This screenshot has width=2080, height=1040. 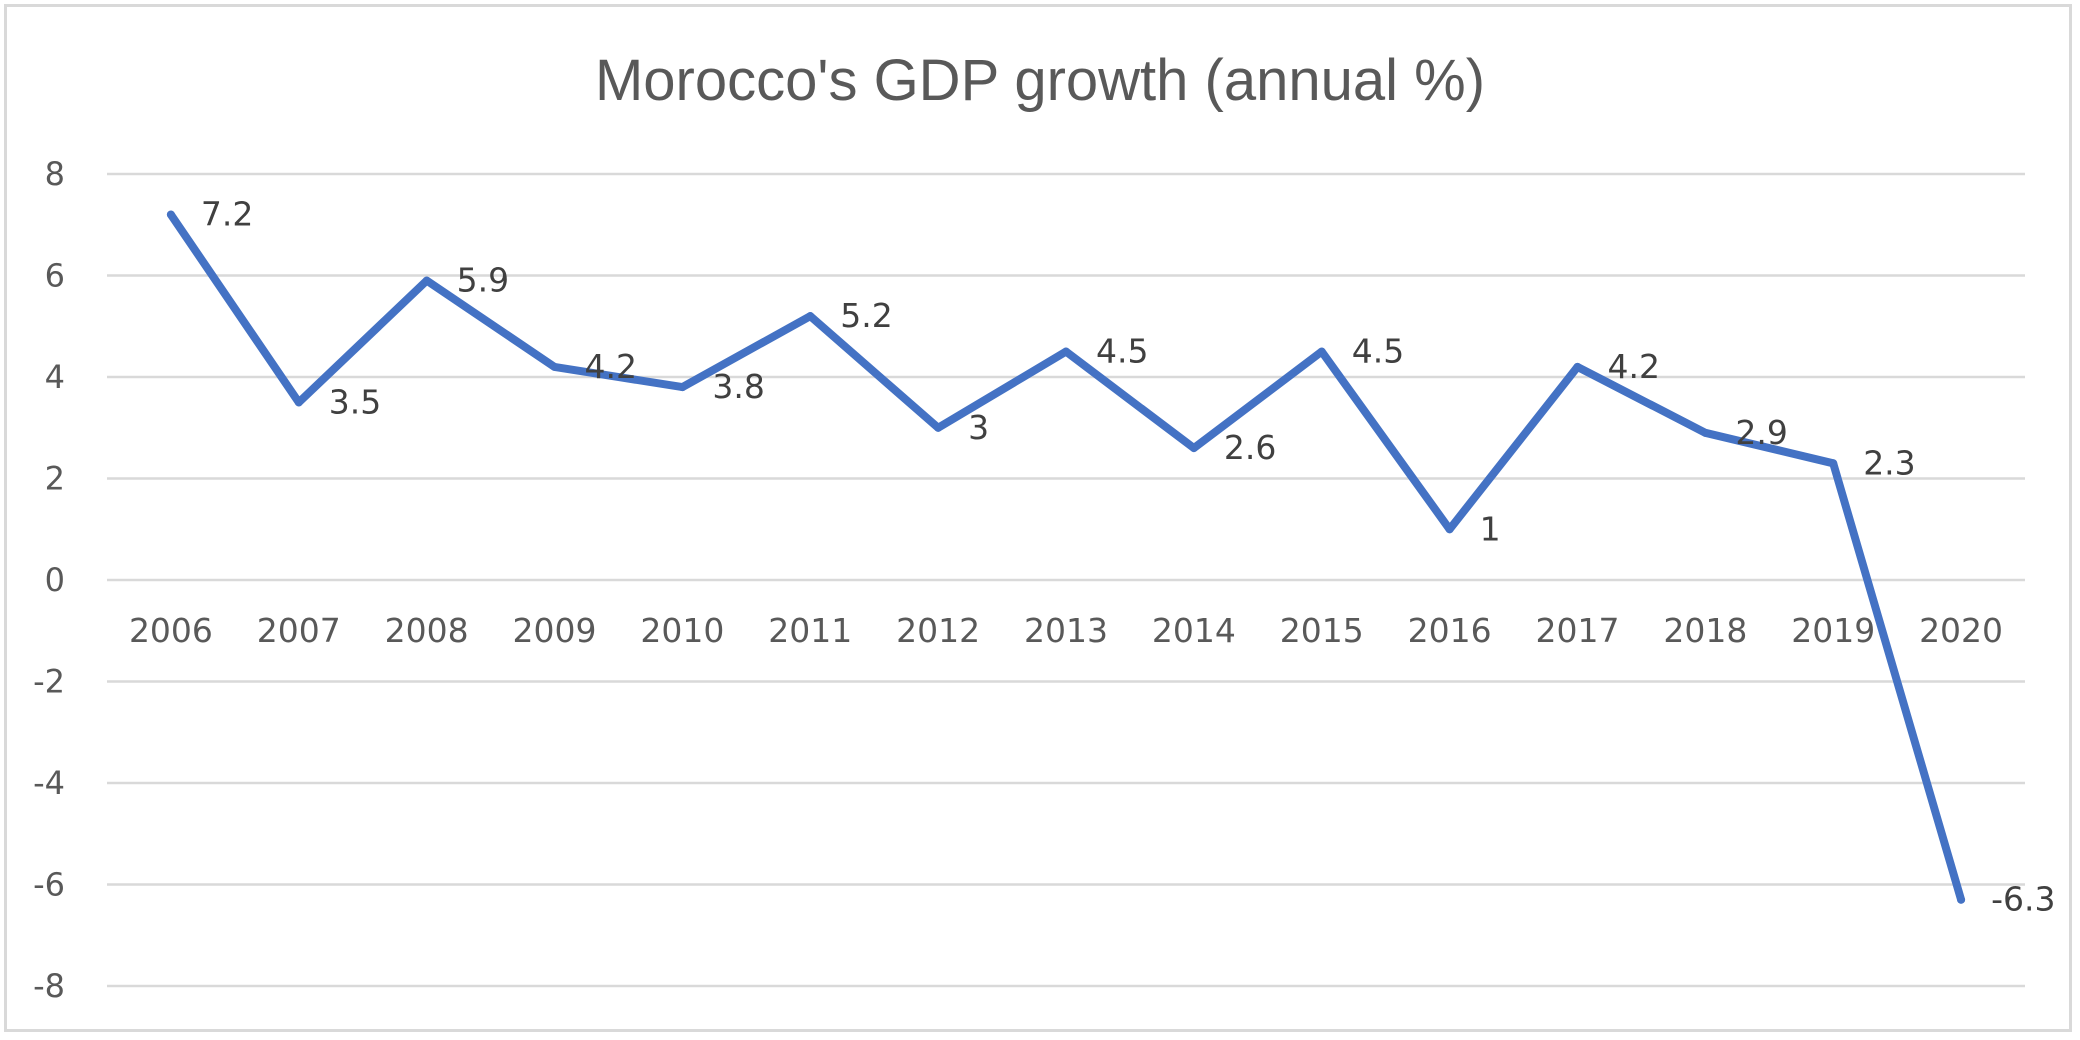 What do you see at coordinates (866, 315) in the screenshot?
I see `data-label: 5.2` at bounding box center [866, 315].